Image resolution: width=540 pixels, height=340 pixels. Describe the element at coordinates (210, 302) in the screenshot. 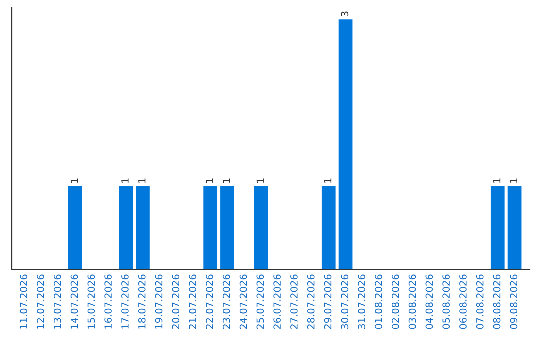

I see `x-tick-label: 22.07.2026` at that location.